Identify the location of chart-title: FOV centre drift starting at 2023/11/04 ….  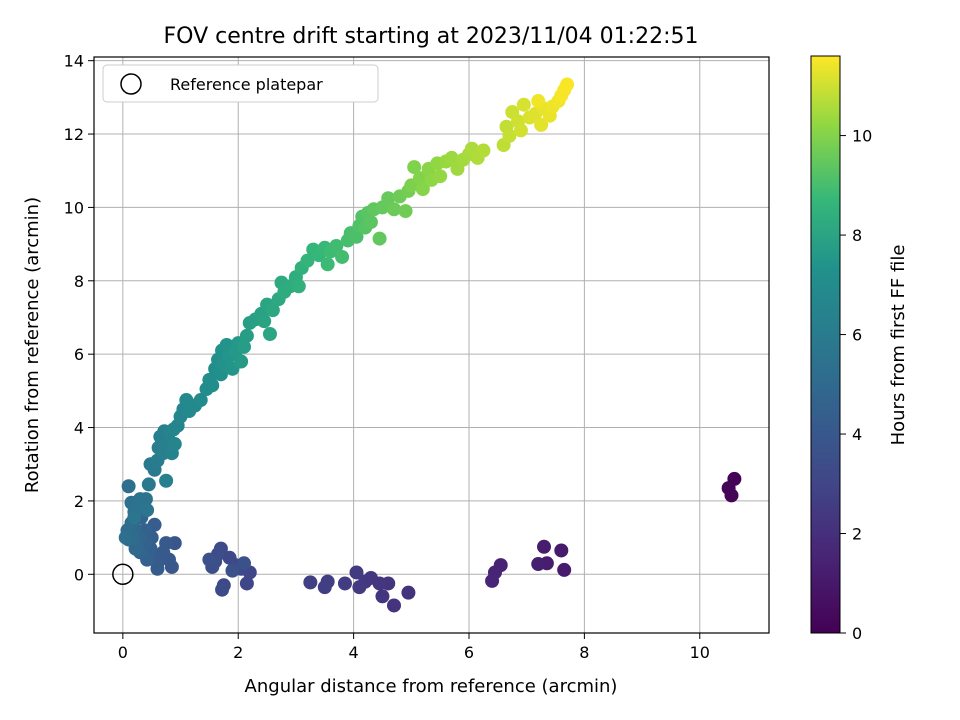
(431, 36).